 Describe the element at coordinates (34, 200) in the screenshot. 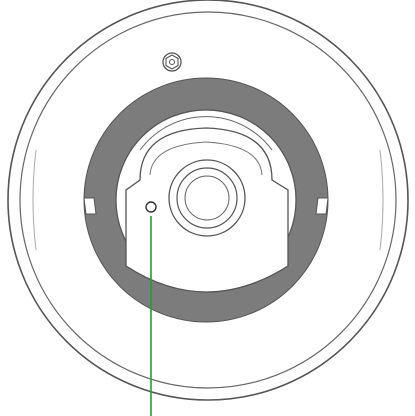

I see `rim-seam-left` at that location.